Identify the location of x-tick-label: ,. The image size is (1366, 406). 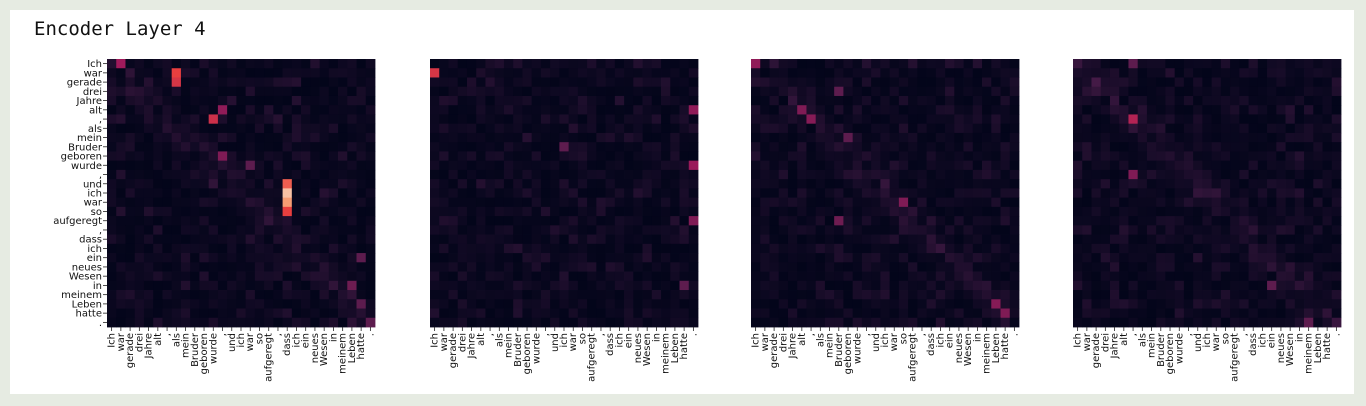
(1189, 334).